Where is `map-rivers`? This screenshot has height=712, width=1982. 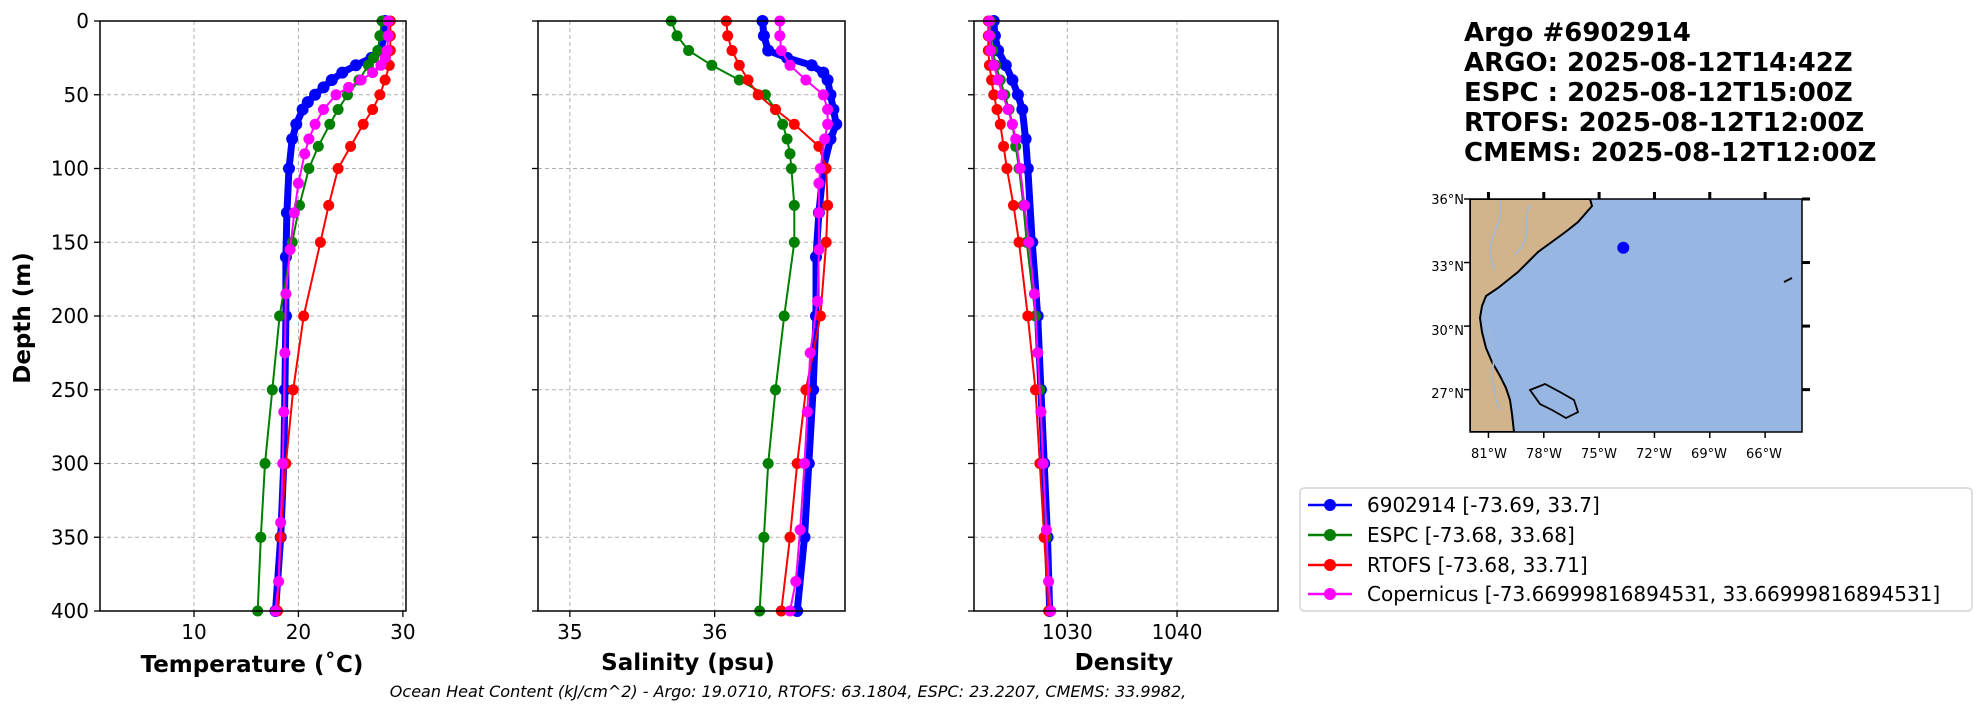
map-rivers is located at coordinates (1509, 305).